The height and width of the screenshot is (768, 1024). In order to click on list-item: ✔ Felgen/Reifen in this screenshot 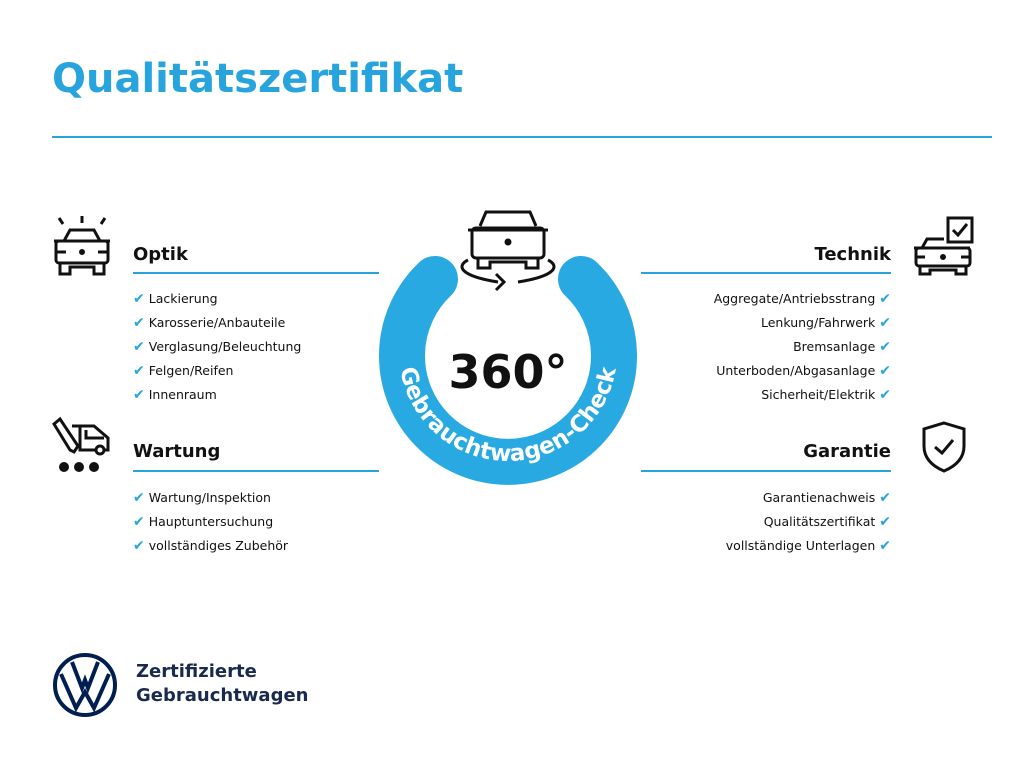, I will do `click(183, 371)`.